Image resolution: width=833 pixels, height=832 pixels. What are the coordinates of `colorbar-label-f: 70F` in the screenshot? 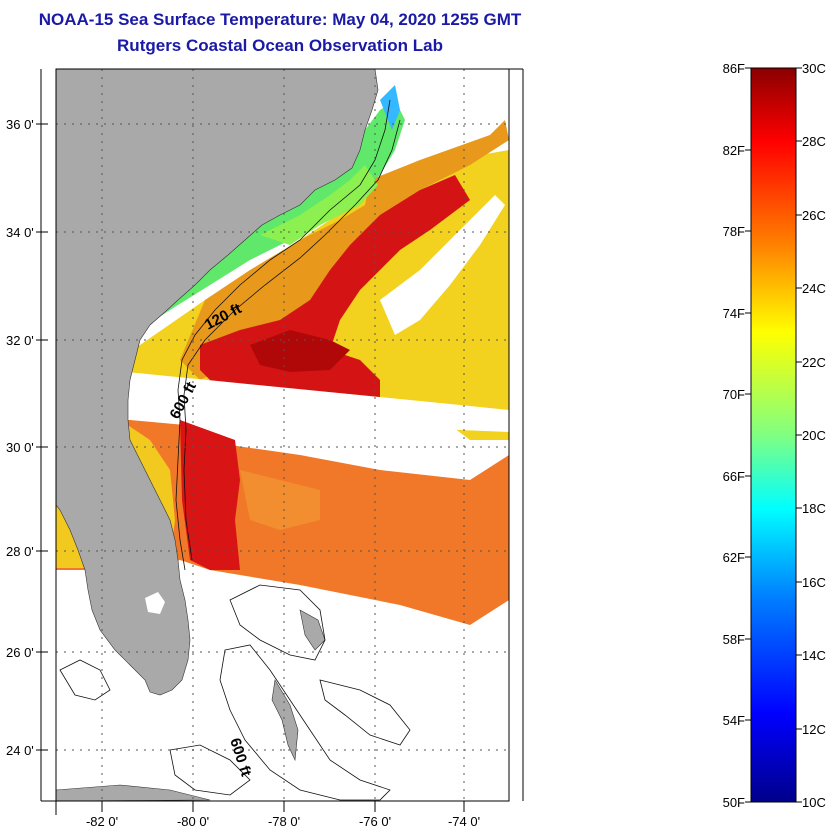 It's located at (734, 394).